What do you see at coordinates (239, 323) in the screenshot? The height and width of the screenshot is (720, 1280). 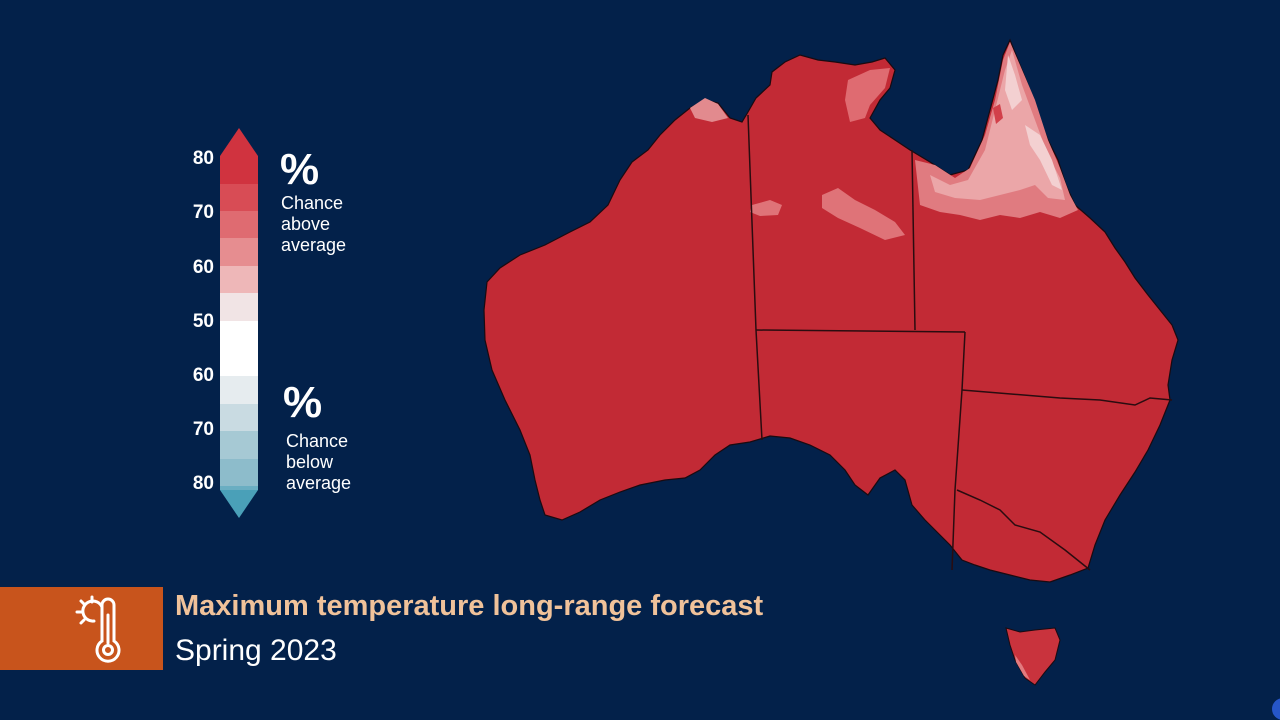 I see `legend-color-bar` at bounding box center [239, 323].